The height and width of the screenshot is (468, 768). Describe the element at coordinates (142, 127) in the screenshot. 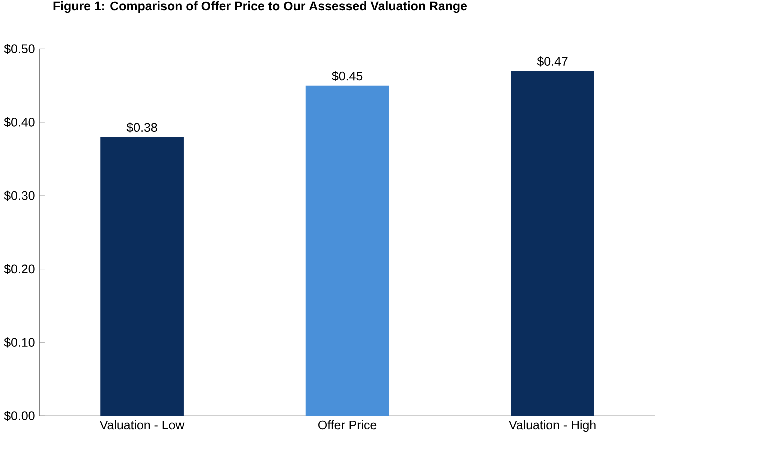

I see `data-label: $0.38` at that location.